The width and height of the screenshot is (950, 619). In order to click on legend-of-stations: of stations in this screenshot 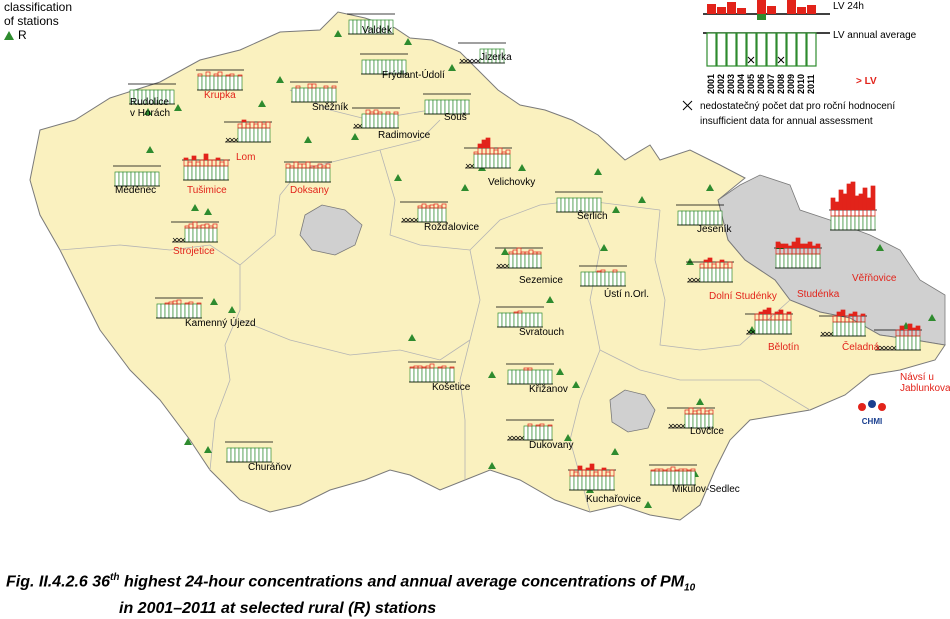, I will do `click(31, 21)`.